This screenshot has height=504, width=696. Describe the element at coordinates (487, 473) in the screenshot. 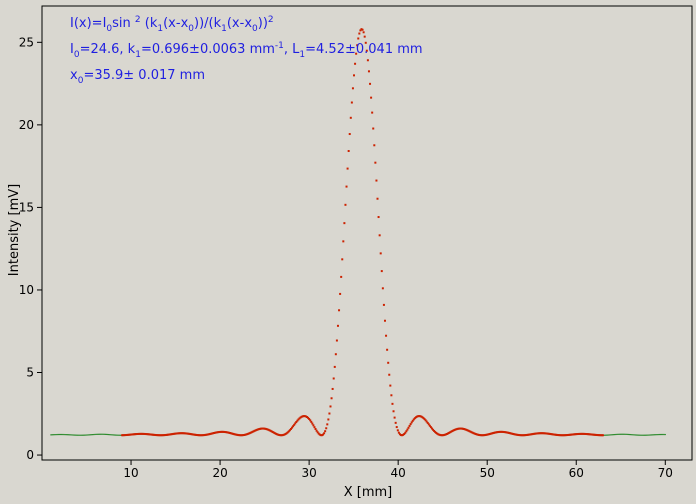

I see `x-tick-label: 50` at that location.